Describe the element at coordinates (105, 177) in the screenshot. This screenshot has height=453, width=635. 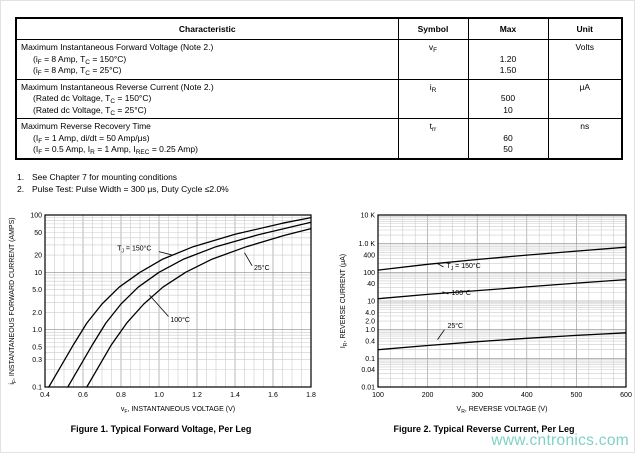
I see `footnote-text: See Chapter 7 for mounting conditions` at that location.